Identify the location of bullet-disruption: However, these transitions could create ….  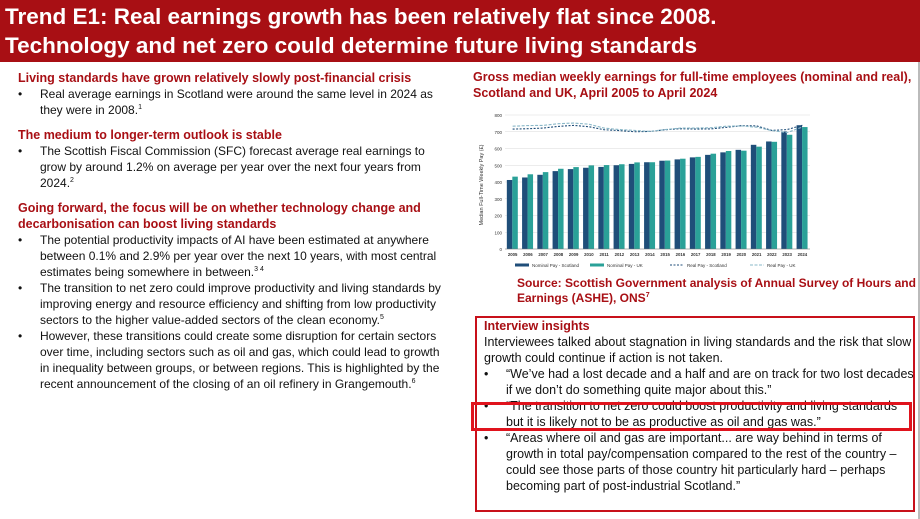
(233, 360).